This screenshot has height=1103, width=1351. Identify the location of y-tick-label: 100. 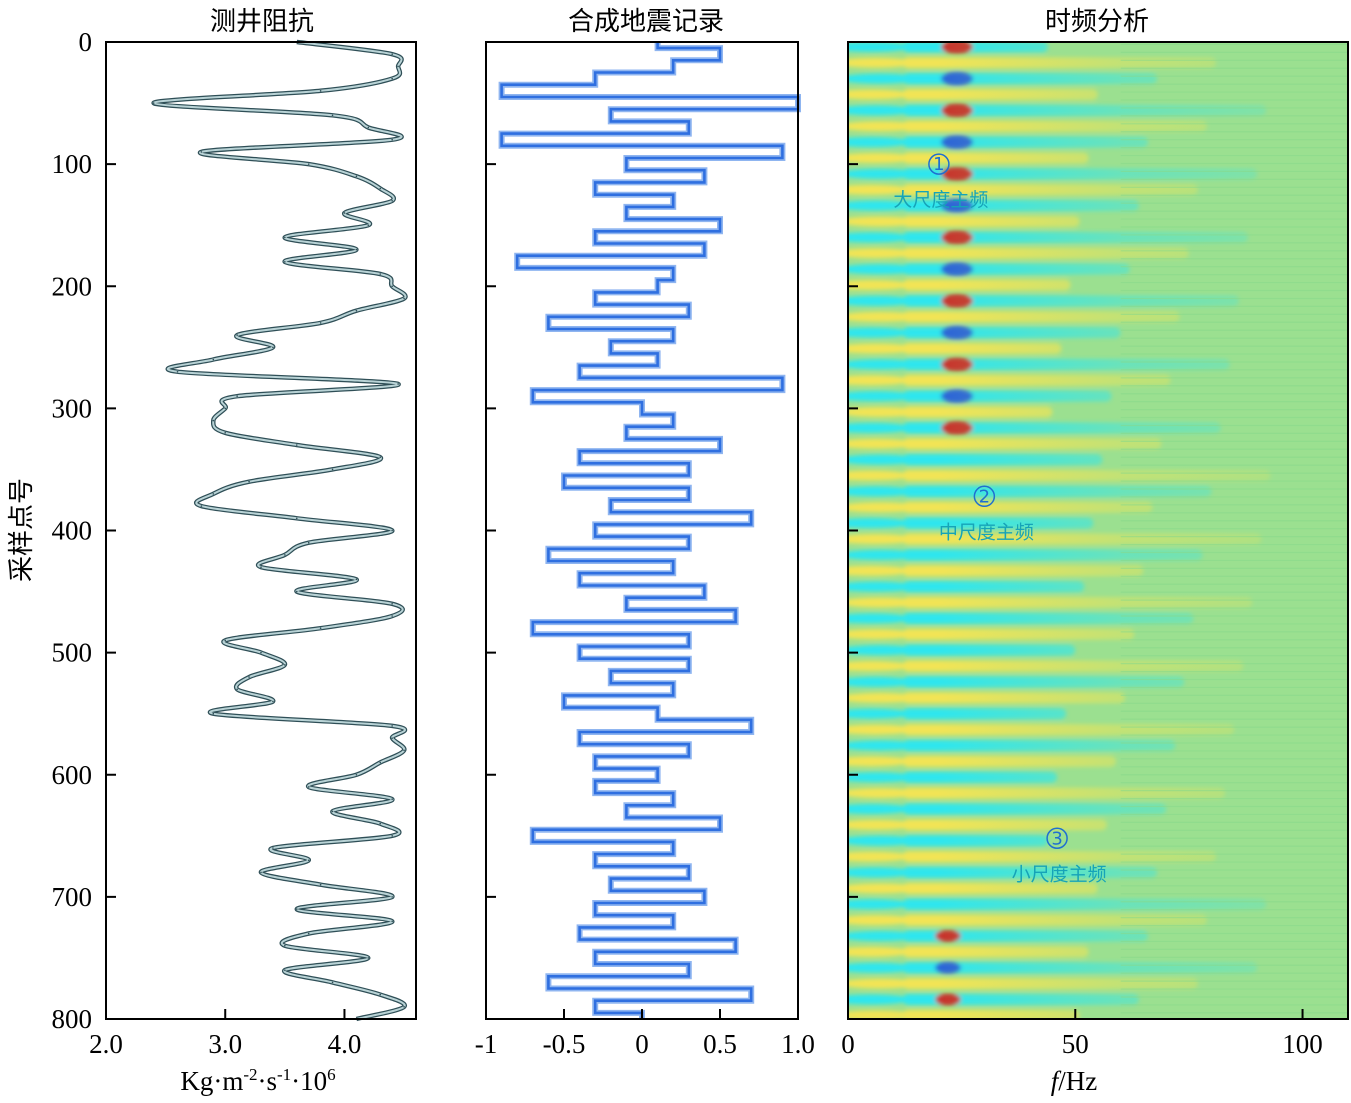
(72, 164).